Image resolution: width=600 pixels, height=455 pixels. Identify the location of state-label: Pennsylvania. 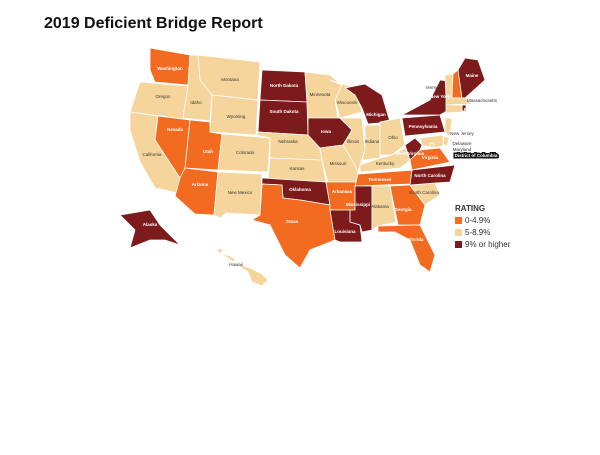
(423, 126).